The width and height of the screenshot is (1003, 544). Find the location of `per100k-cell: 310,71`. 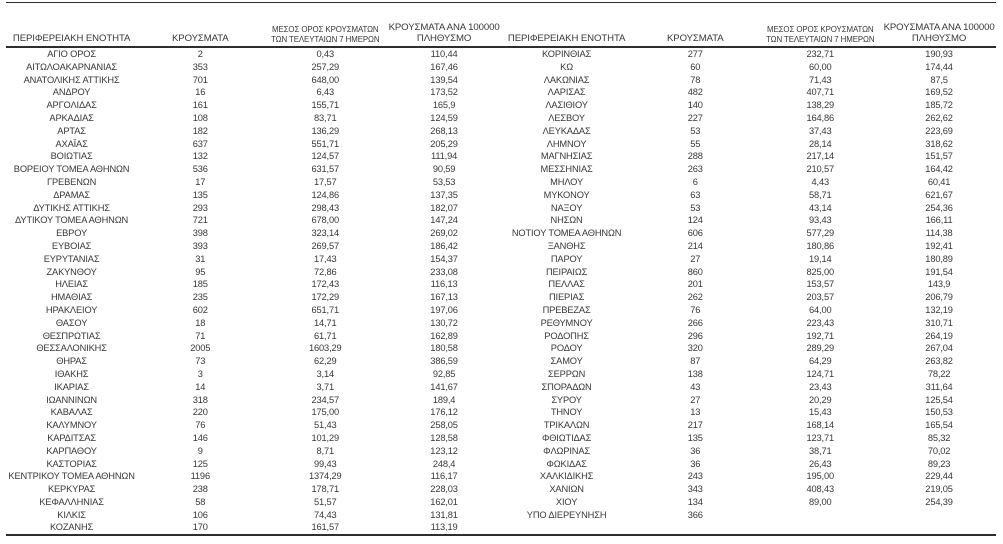

per100k-cell: 310,71 is located at coordinates (939, 322).